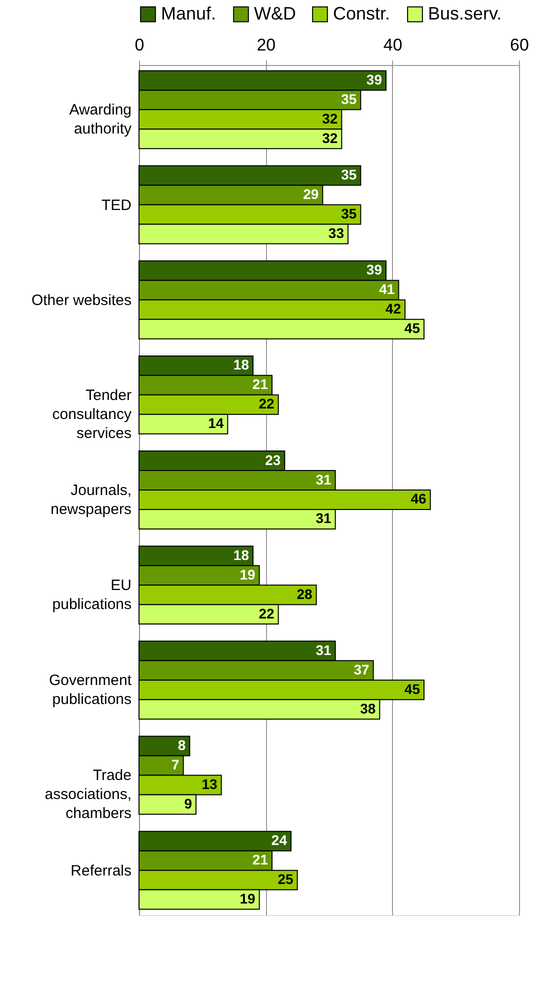 The height and width of the screenshot is (987, 551). What do you see at coordinates (139, 45) in the screenshot?
I see `x-tick-label: 0` at bounding box center [139, 45].